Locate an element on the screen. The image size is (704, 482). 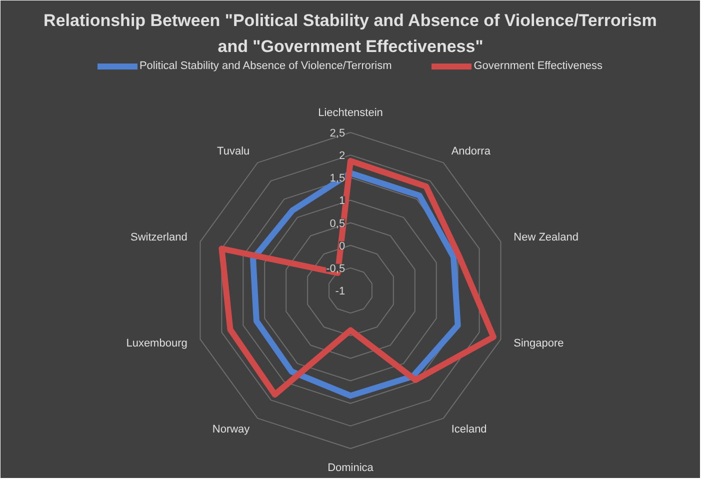
y-tick-label: 2,5 is located at coordinates (338, 134).